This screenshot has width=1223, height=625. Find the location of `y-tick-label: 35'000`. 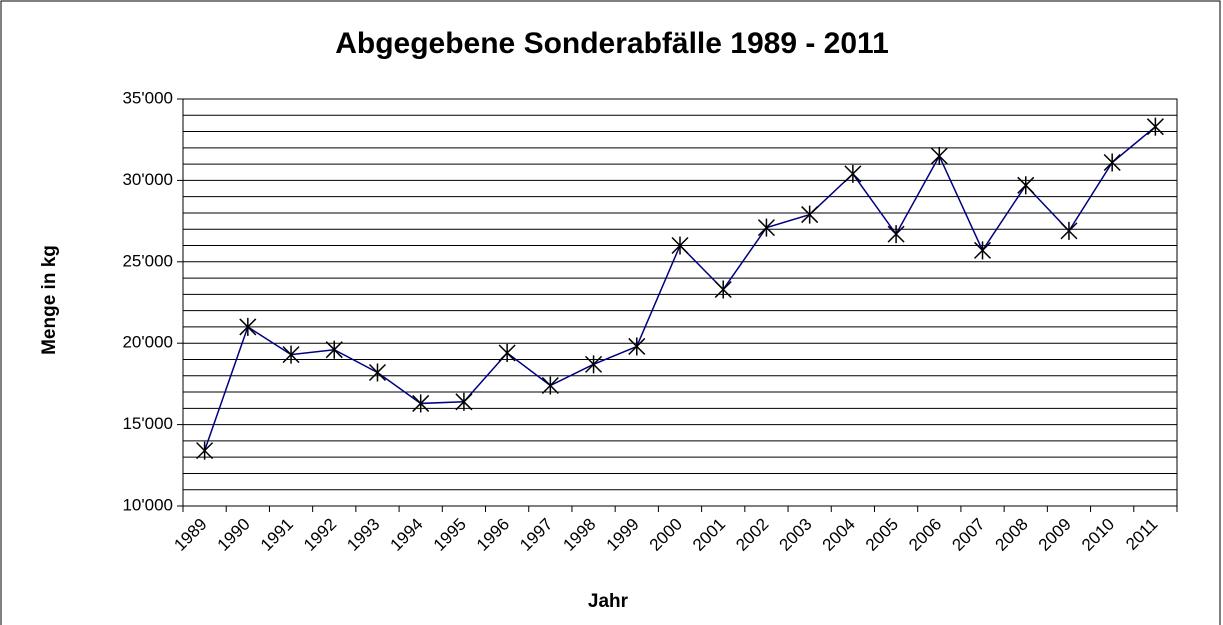

y-tick-label: 35'000 is located at coordinates (147, 97).